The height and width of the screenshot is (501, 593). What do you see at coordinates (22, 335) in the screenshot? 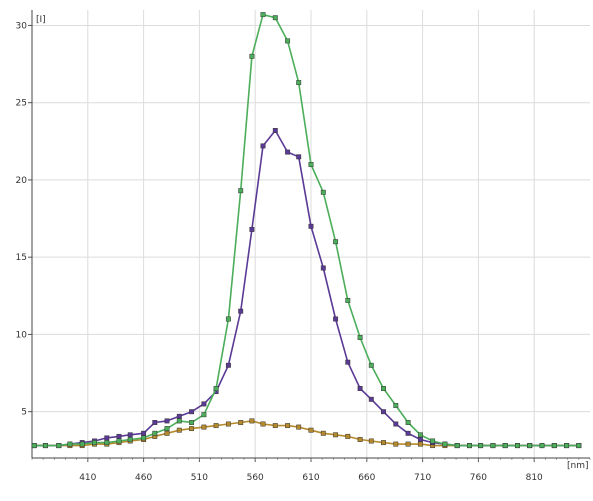
I see `y-tick-label: 10` at bounding box center [22, 335].